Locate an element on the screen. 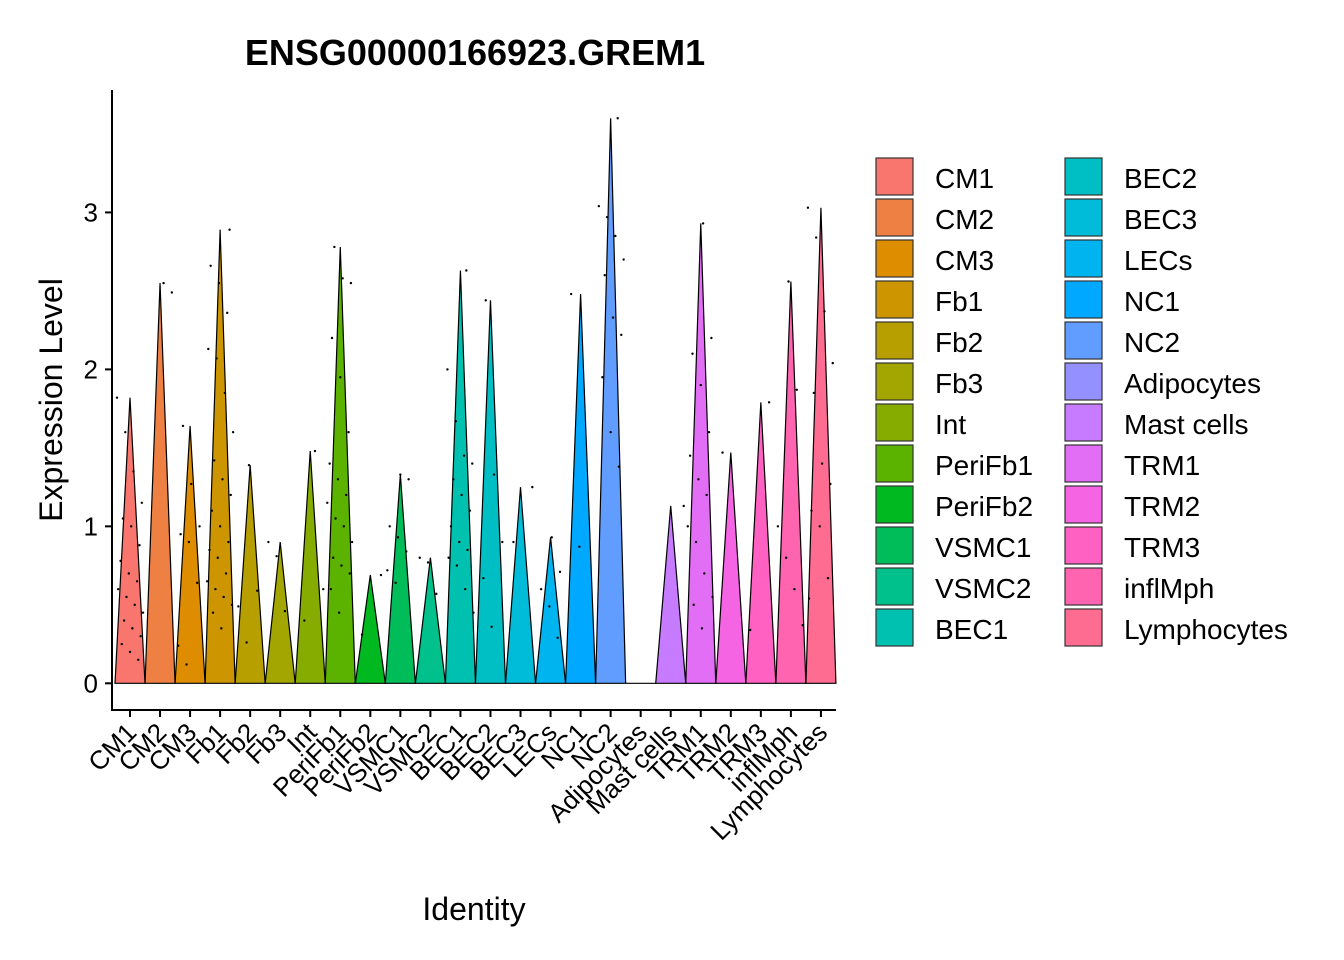  legend-label: Fb1 is located at coordinates (959, 301).